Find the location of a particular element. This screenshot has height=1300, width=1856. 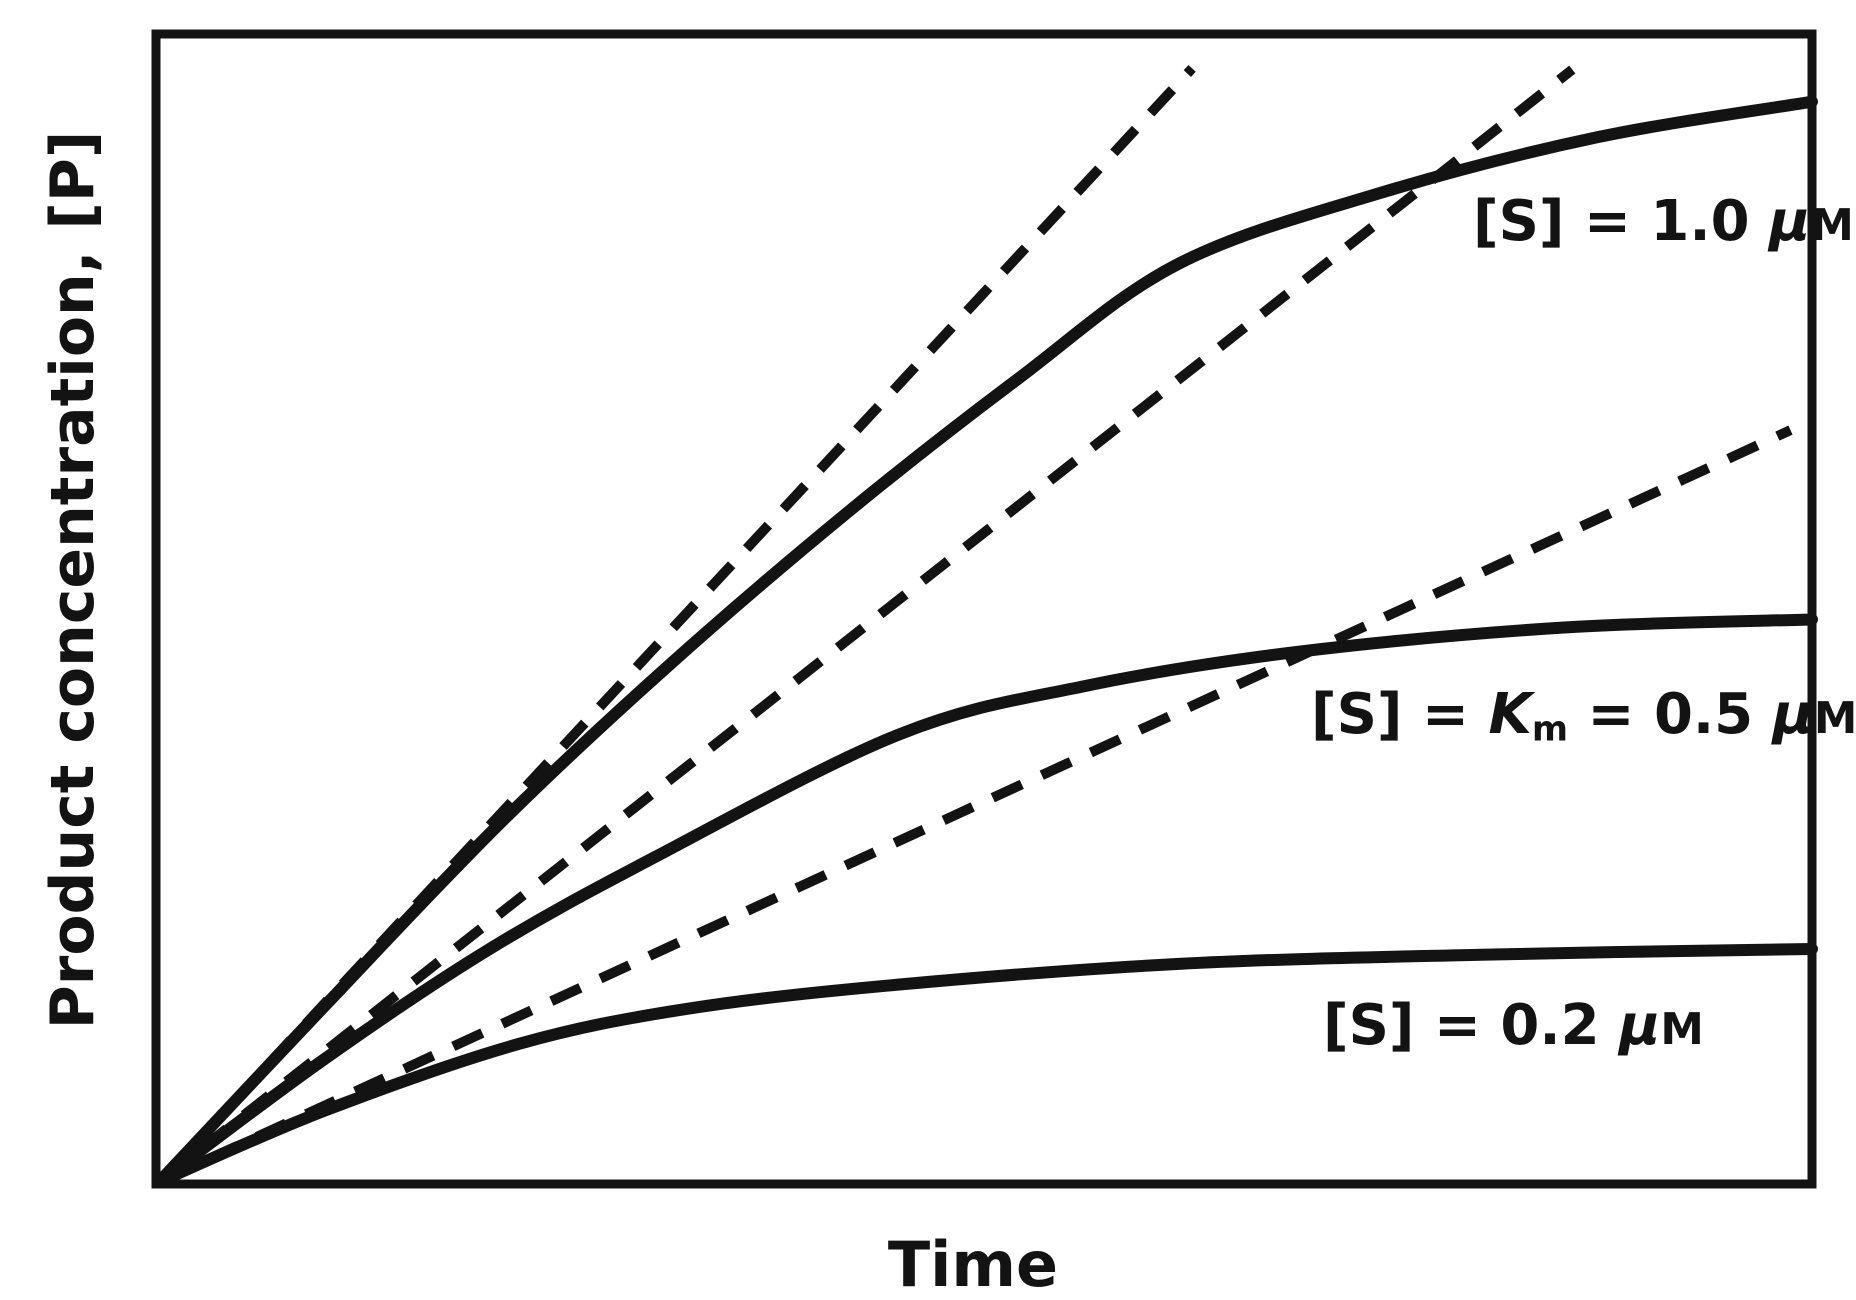

series-label-s05: [S] = Km = 0.5 μM is located at coordinates (1583, 717).